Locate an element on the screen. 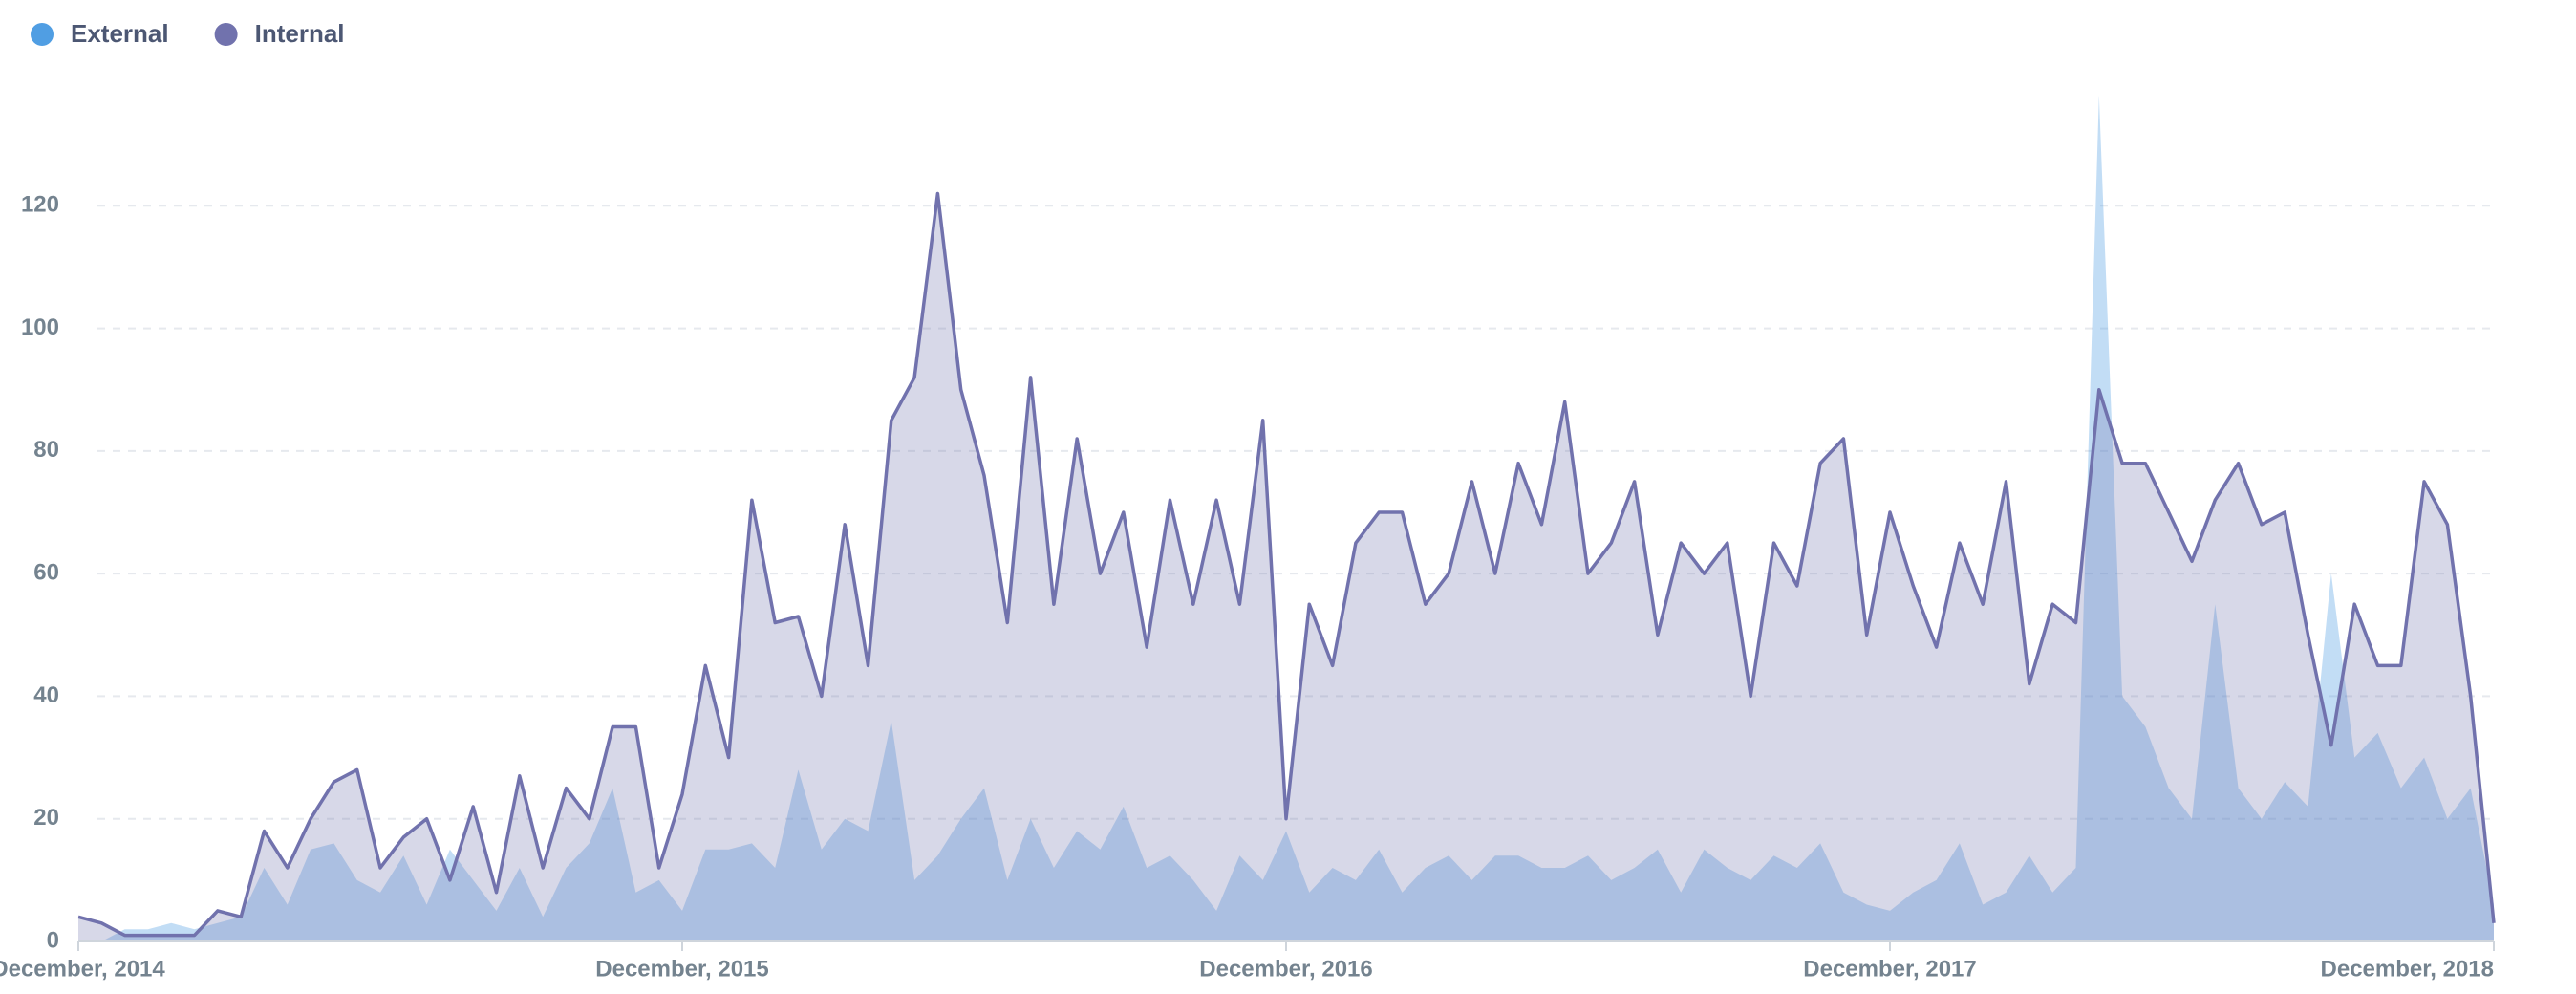 The image size is (2576, 994). y-tick-label: 20 is located at coordinates (46, 818).